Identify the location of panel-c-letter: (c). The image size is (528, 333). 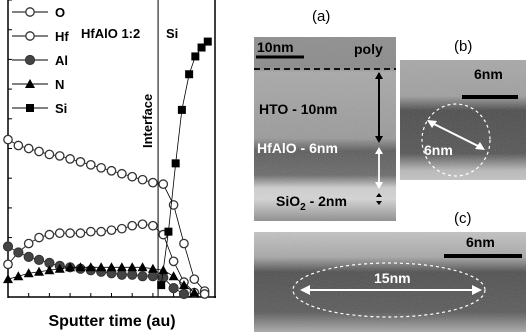
(463, 218).